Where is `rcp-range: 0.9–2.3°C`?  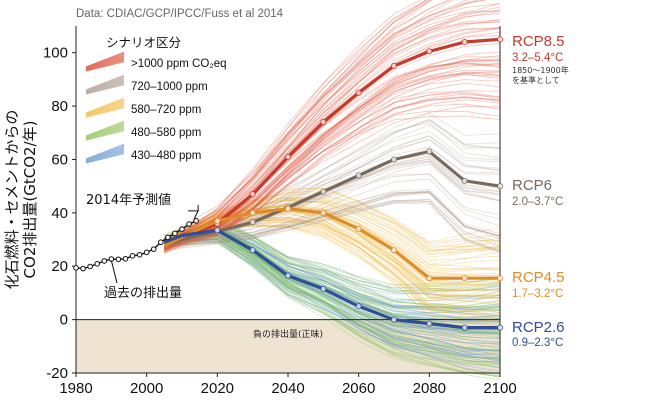
rcp-range: 0.9–2.3°C is located at coordinates (537, 343).